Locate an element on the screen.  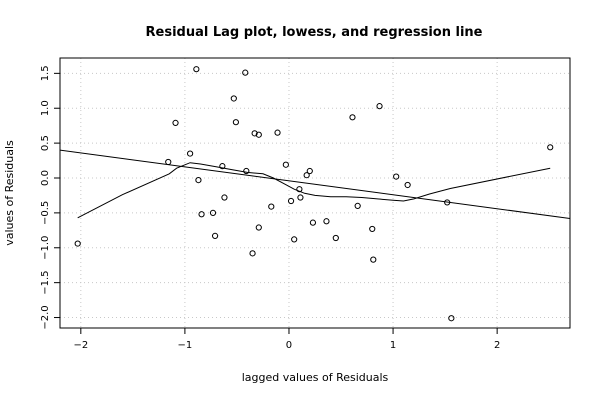
lowess-curve is located at coordinates (314, 190).